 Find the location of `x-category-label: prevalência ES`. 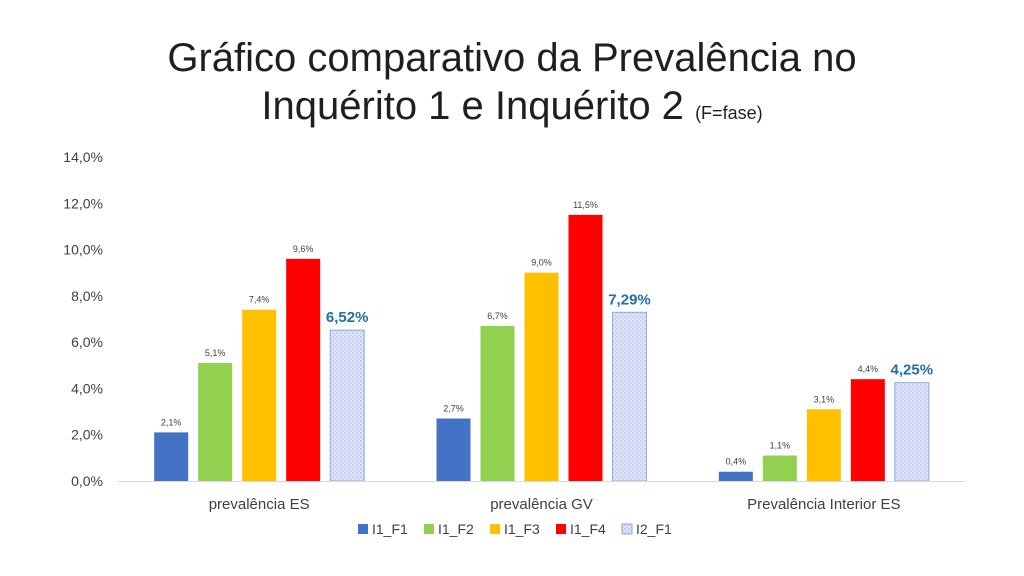

x-category-label: prevalência ES is located at coordinates (259, 504).